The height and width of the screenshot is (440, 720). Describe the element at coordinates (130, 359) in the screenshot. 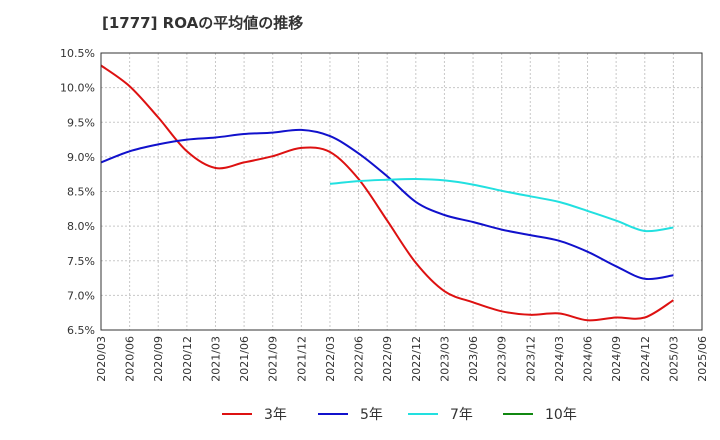

I see `x-tick-label: 2020/06` at that location.